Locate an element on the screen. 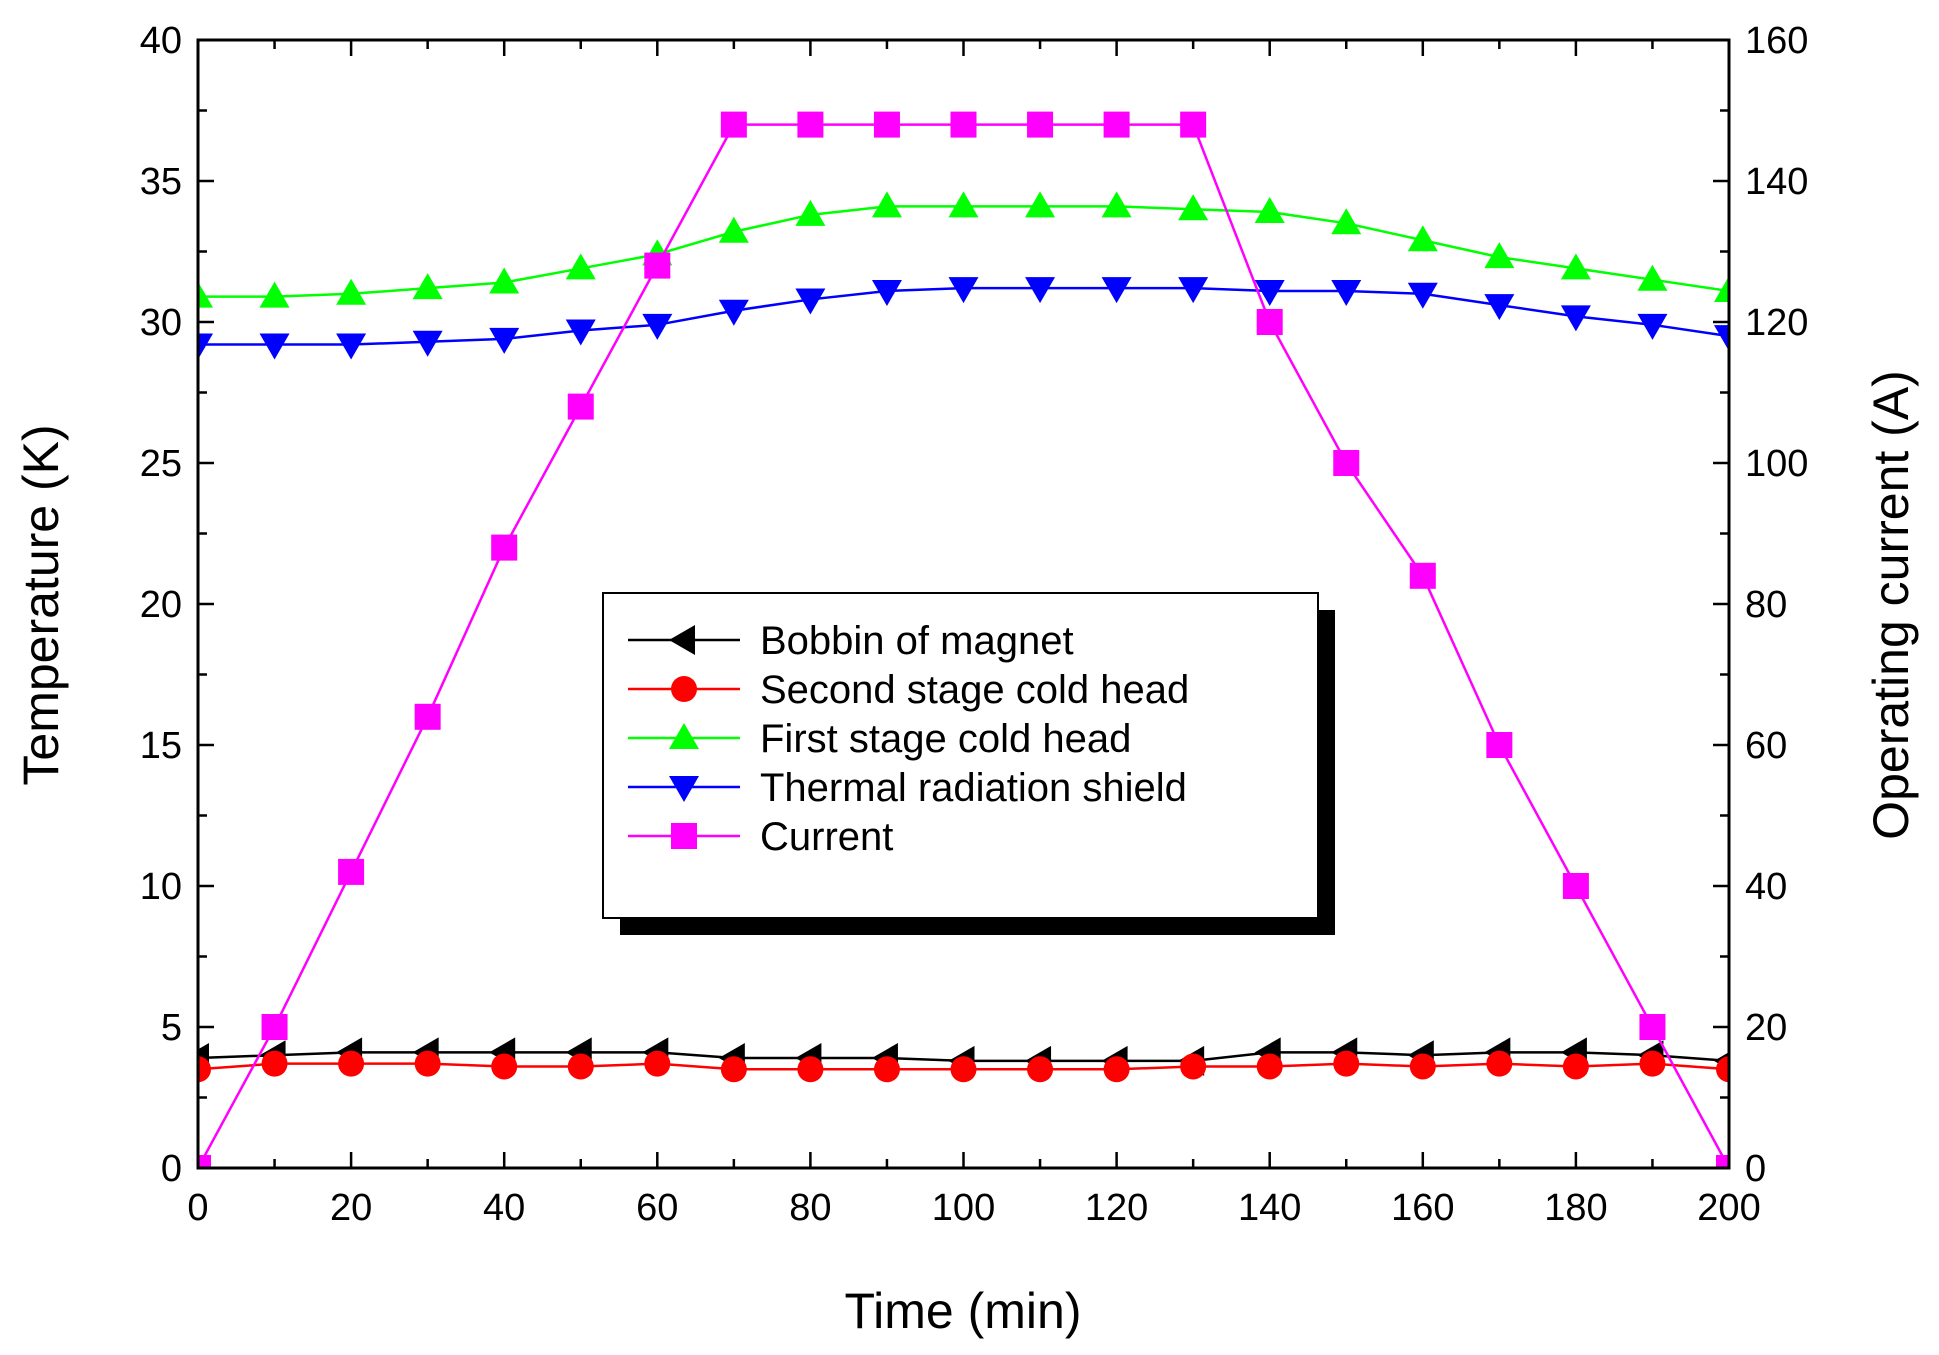  legend-label: Thermal radiation shield is located at coordinates (973, 788).